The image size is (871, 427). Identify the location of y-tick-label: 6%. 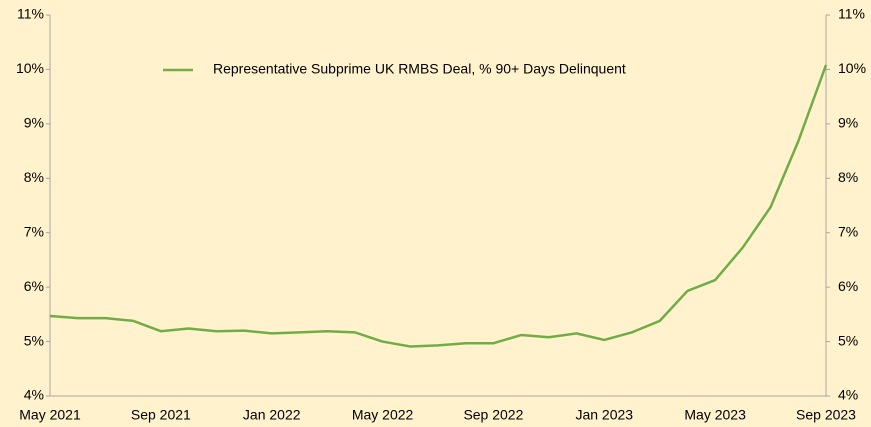
(34, 286).